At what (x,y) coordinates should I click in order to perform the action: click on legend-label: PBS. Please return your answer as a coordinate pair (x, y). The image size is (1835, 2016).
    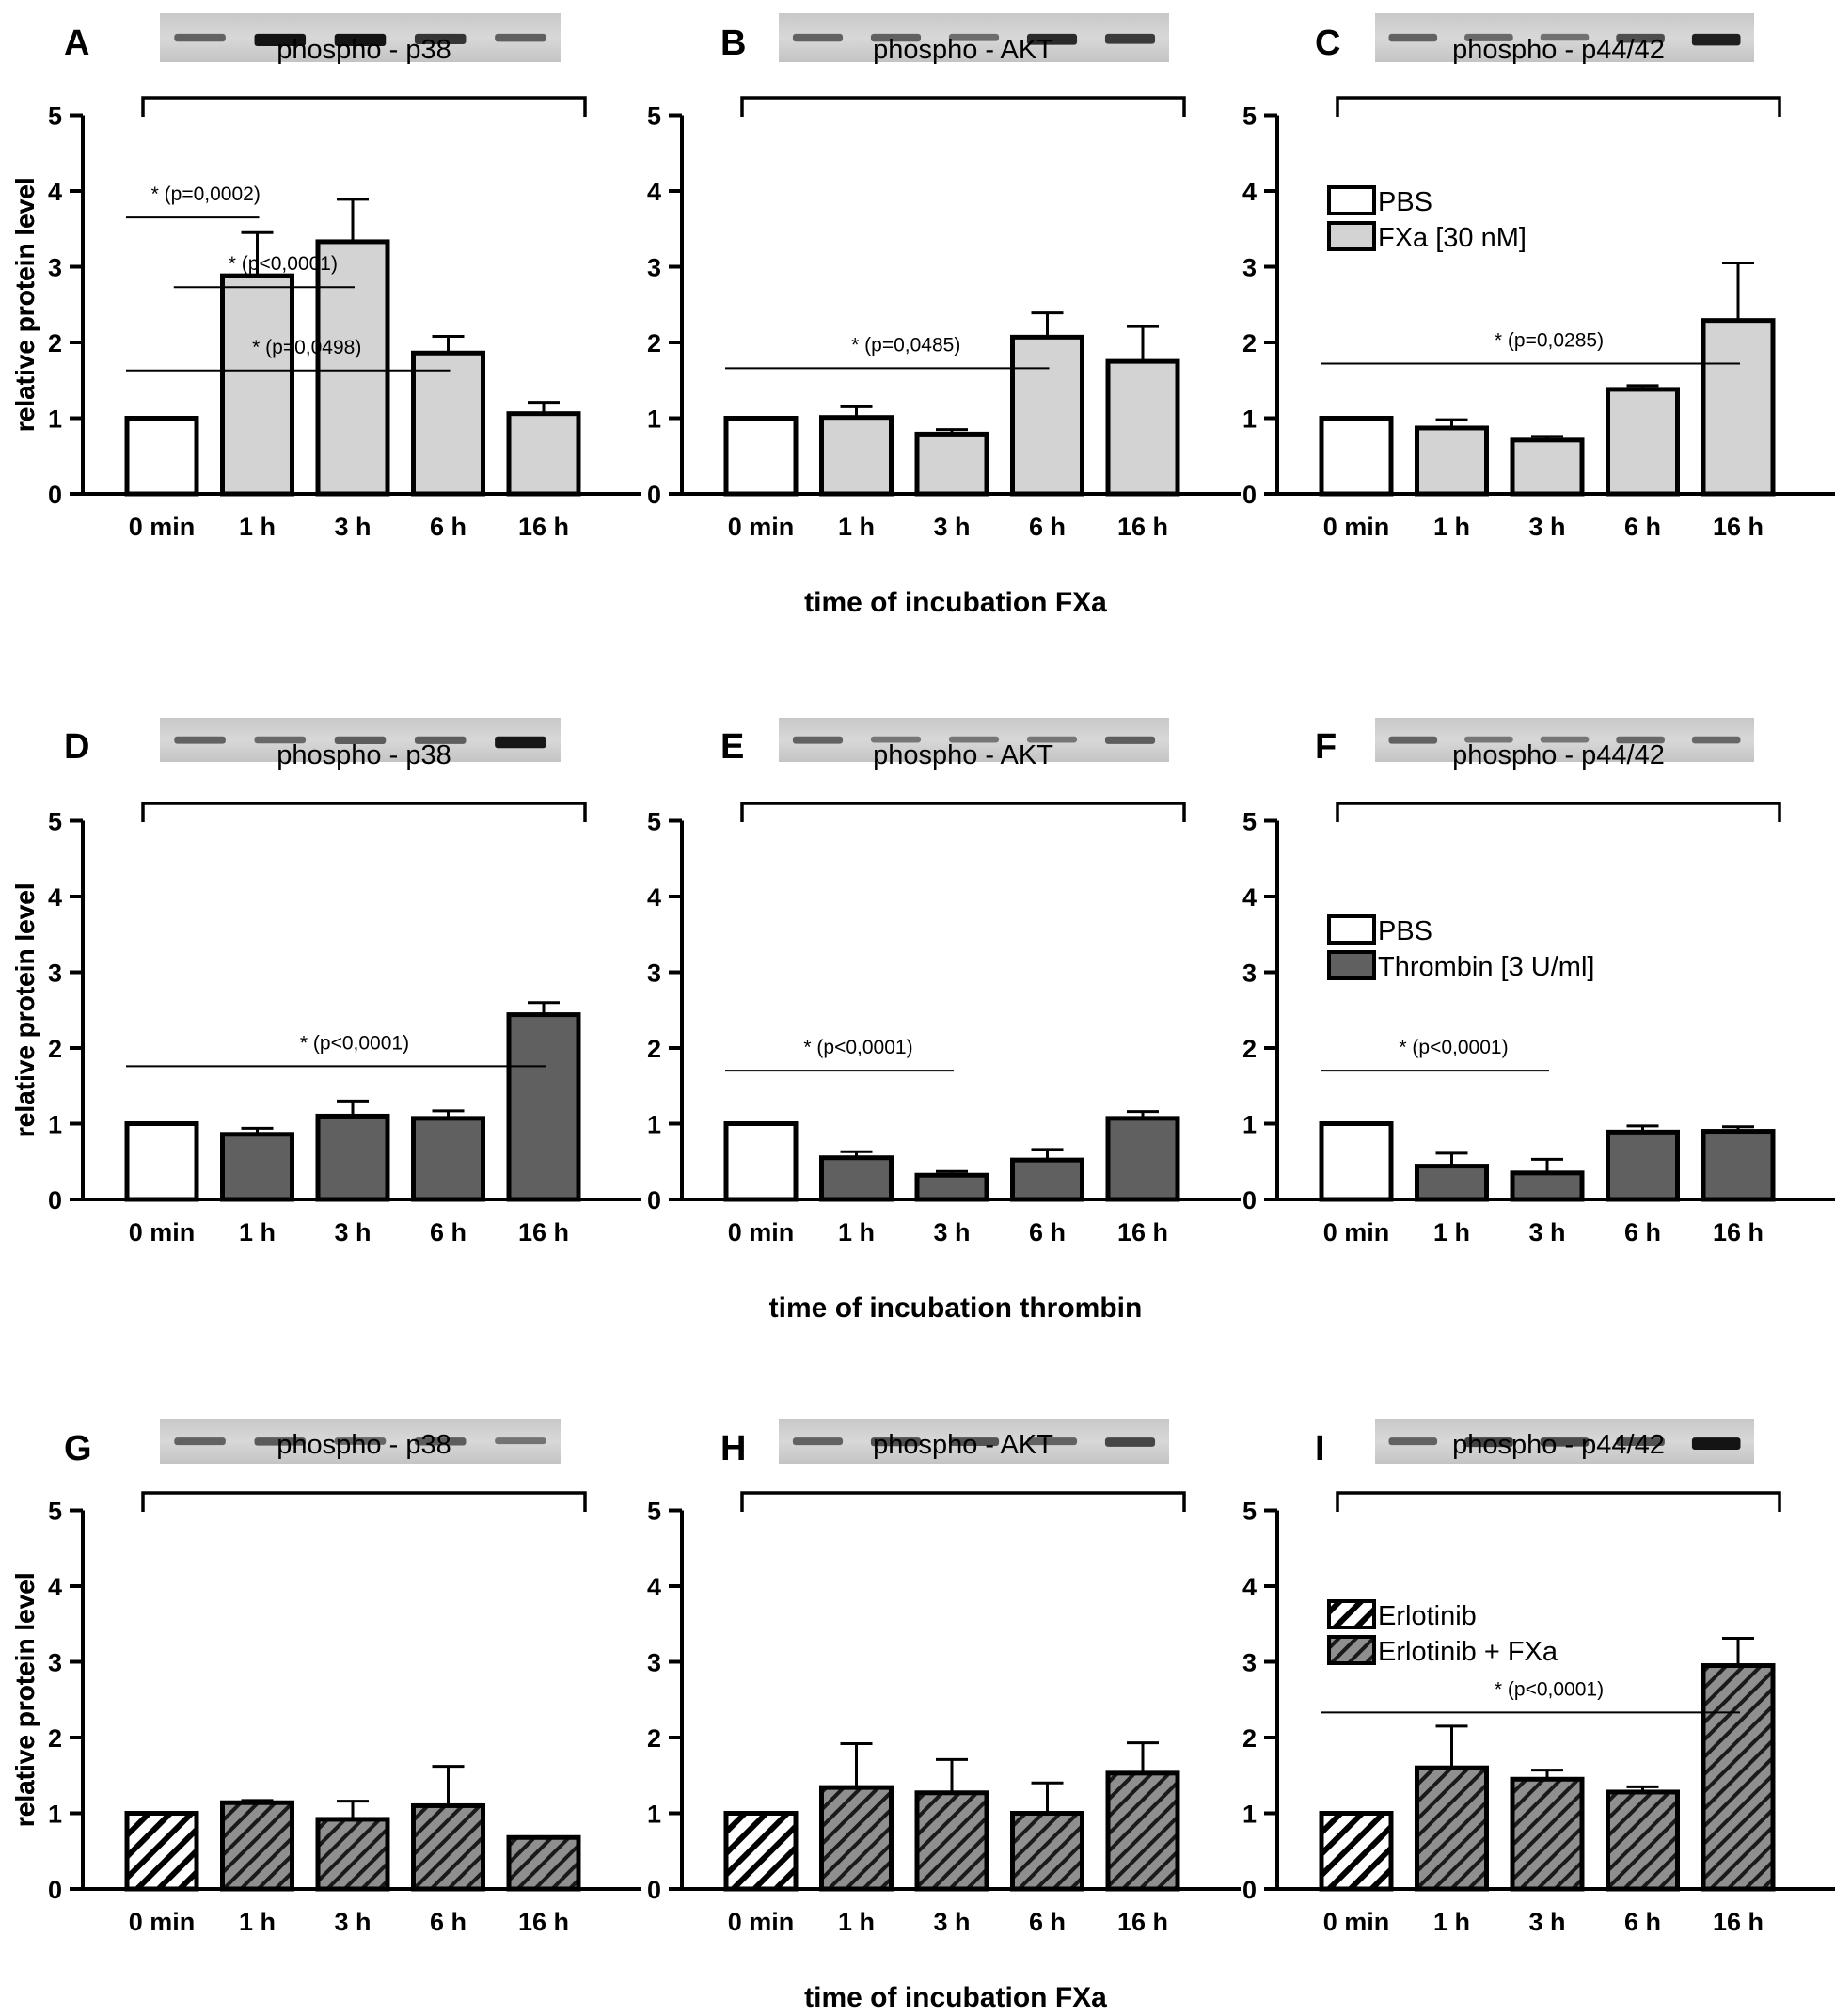
    Looking at the image, I should click on (1405, 931).